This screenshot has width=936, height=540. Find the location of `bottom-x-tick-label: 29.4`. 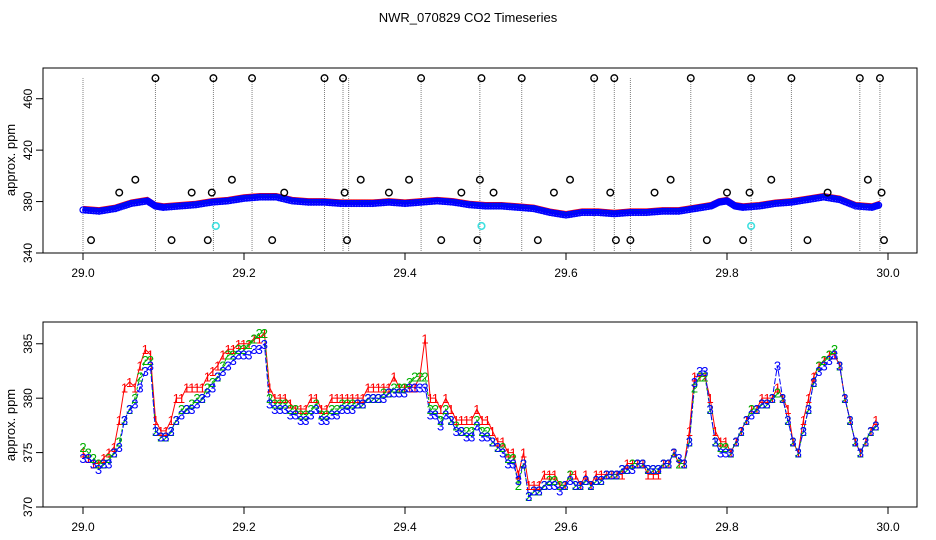

bottom-x-tick-label: 29.4 is located at coordinates (405, 527).